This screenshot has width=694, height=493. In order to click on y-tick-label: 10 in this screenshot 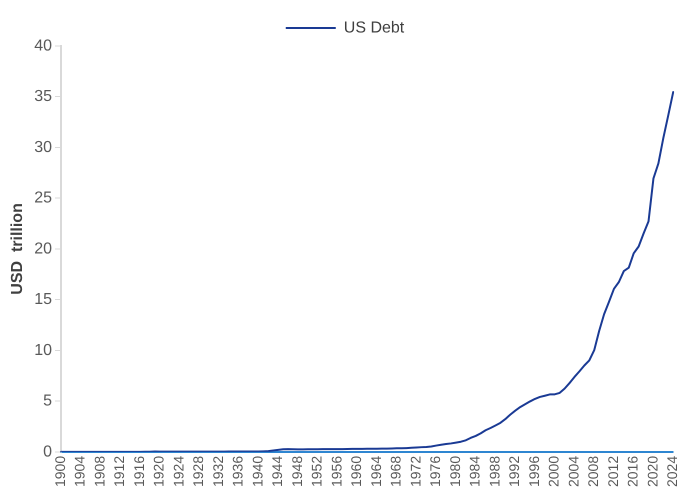, I will do `click(43, 350)`.